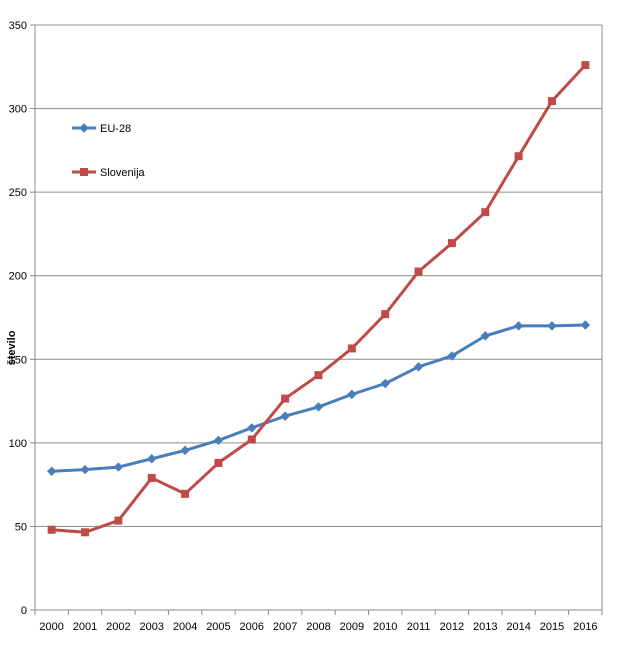 This screenshot has height=669, width=623. Describe the element at coordinates (385, 627) in the screenshot. I see `x-tick-label: 2010` at that location.